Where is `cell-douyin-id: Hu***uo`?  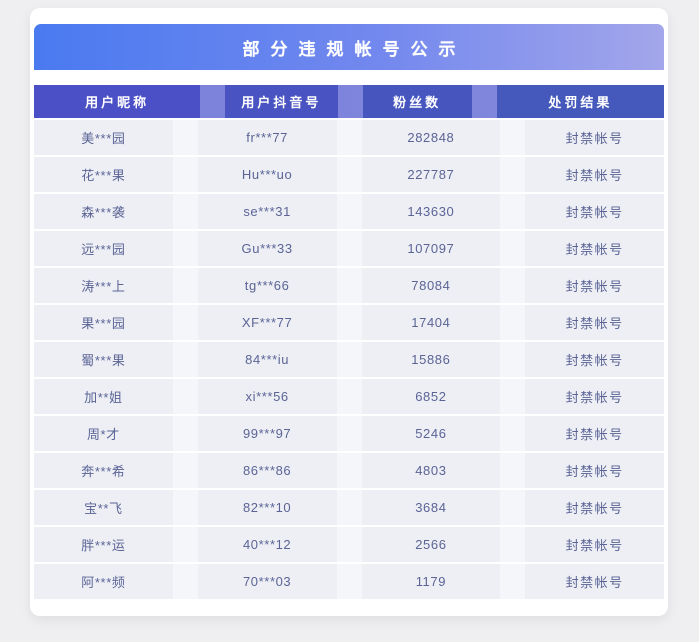
cell-douyin-id: Hu***uo is located at coordinates (267, 174).